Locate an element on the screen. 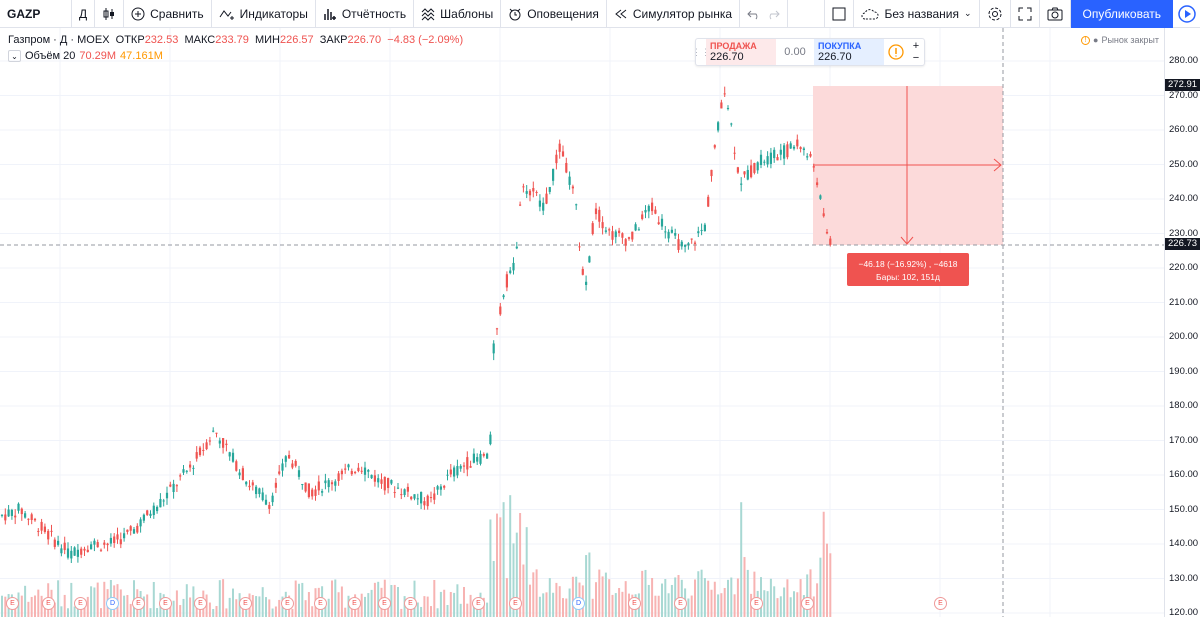  rewind-icon is located at coordinates (621, 13).